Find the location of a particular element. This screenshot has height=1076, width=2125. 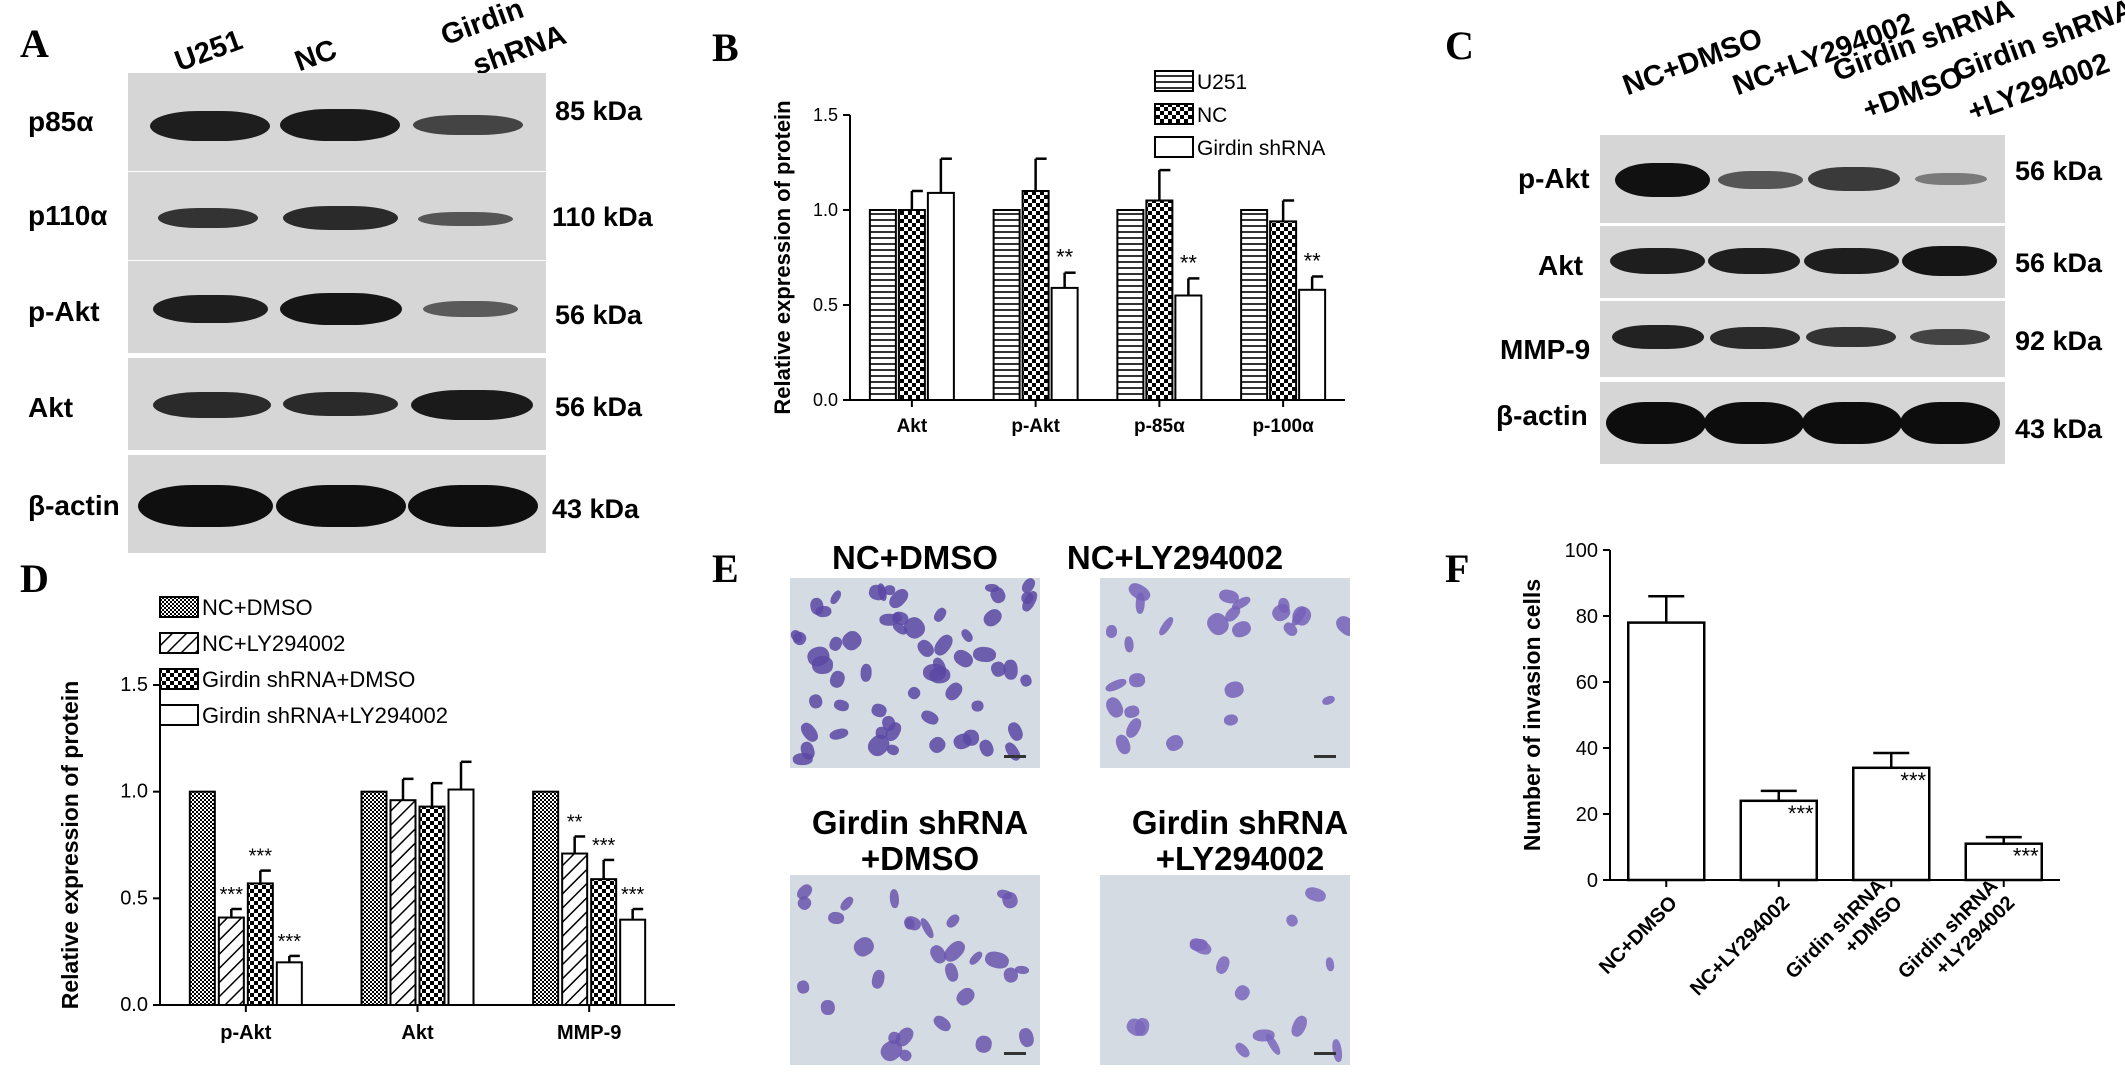

blot-strip-pakt is located at coordinates (337, 307).